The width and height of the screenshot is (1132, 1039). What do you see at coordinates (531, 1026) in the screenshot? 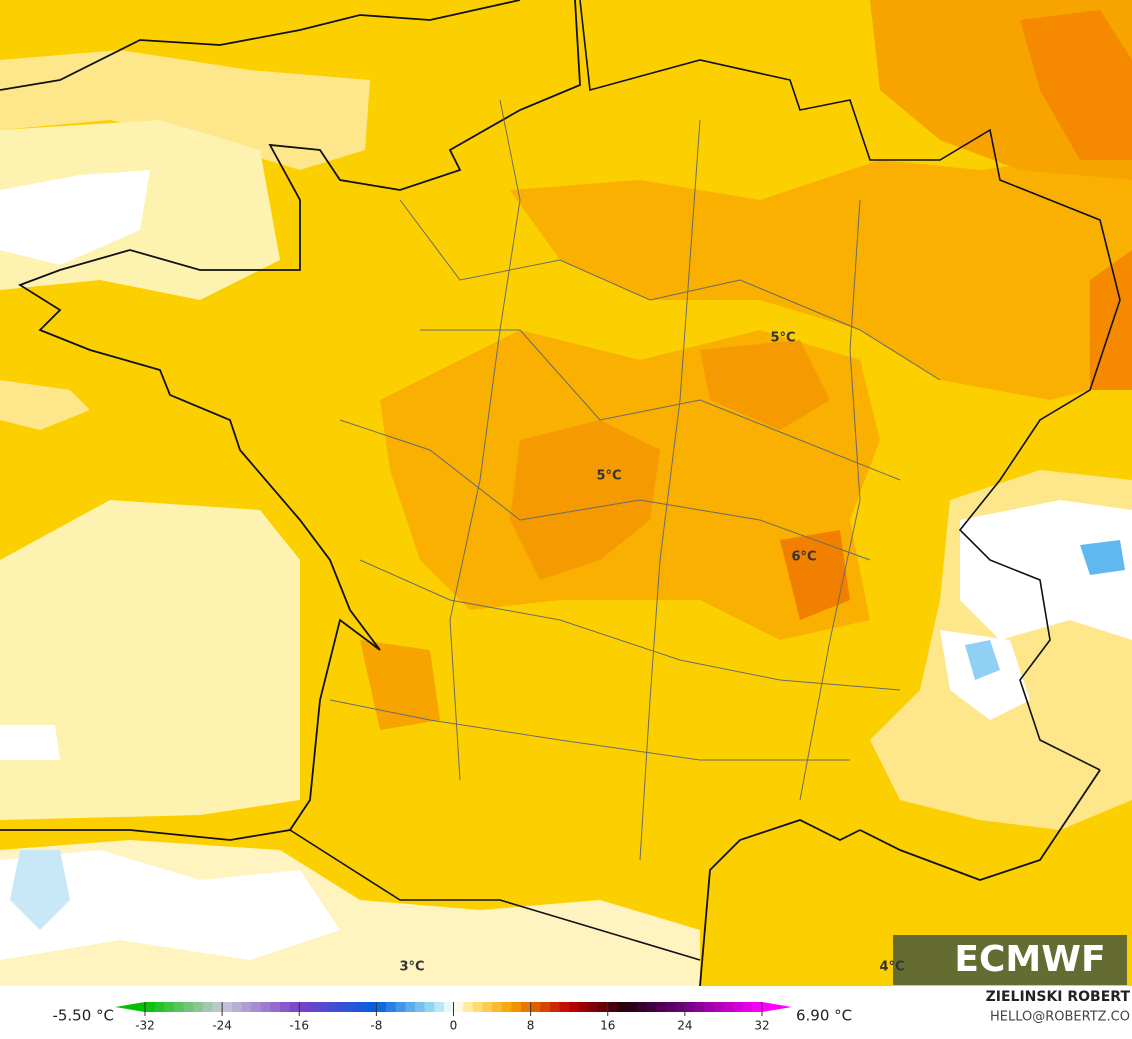
I see `colorbar-tick-label: 8` at bounding box center [531, 1026].